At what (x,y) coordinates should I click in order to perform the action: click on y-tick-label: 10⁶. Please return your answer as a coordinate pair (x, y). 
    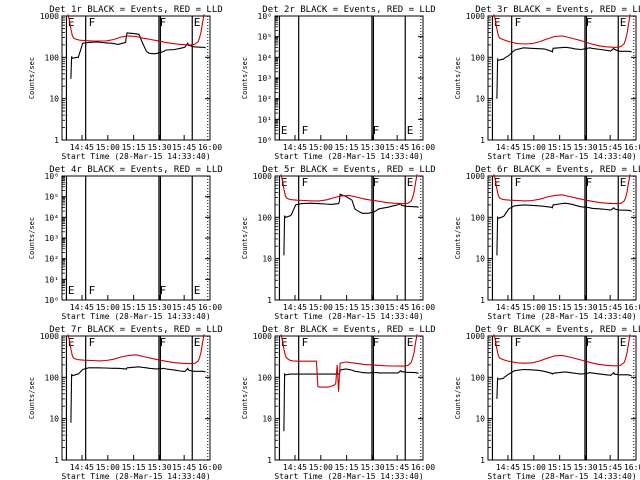
    Looking at the image, I should click on (52, 176).